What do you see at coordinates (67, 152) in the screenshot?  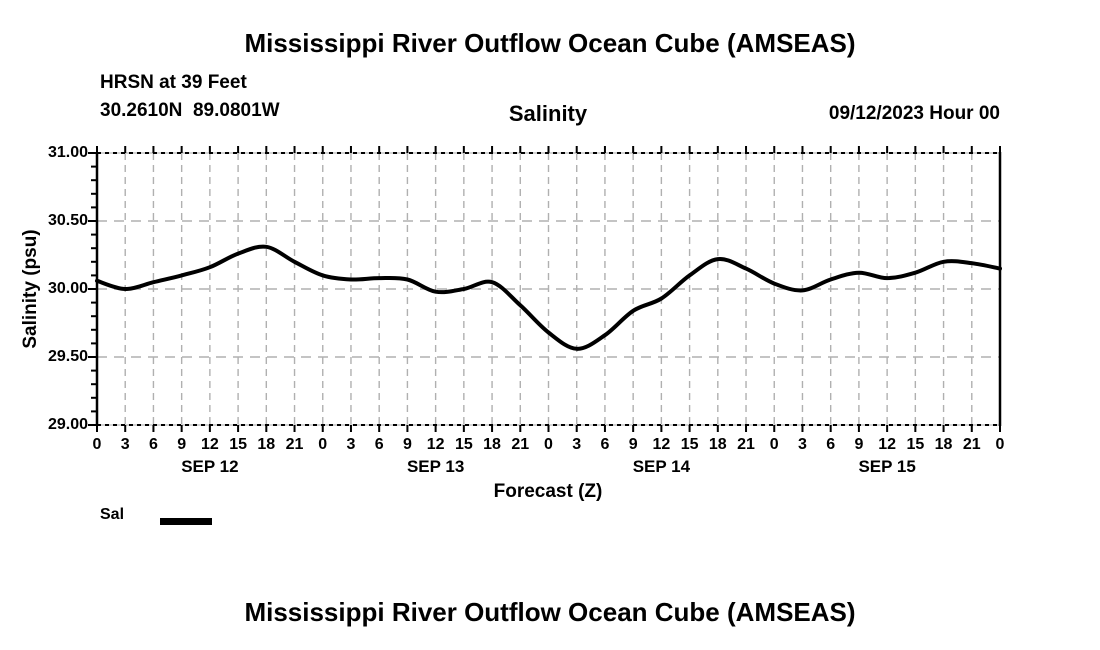 I see `y-tick-label: 31.00` at bounding box center [67, 152].